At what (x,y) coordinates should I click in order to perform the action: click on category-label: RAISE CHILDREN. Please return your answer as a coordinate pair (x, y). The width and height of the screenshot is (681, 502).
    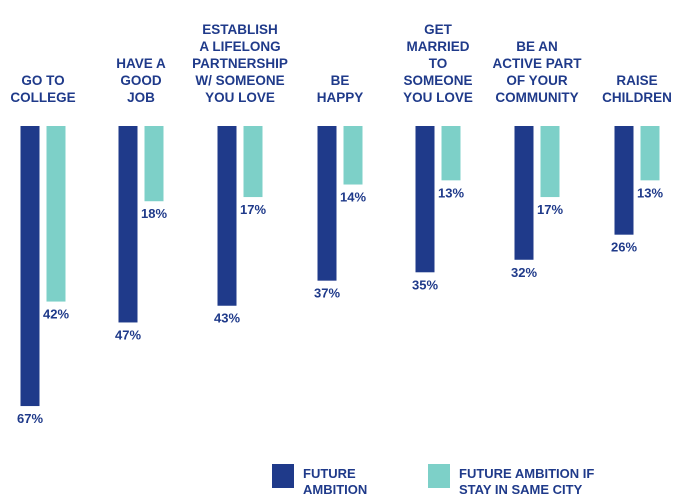
    Looking at the image, I should click on (637, 89).